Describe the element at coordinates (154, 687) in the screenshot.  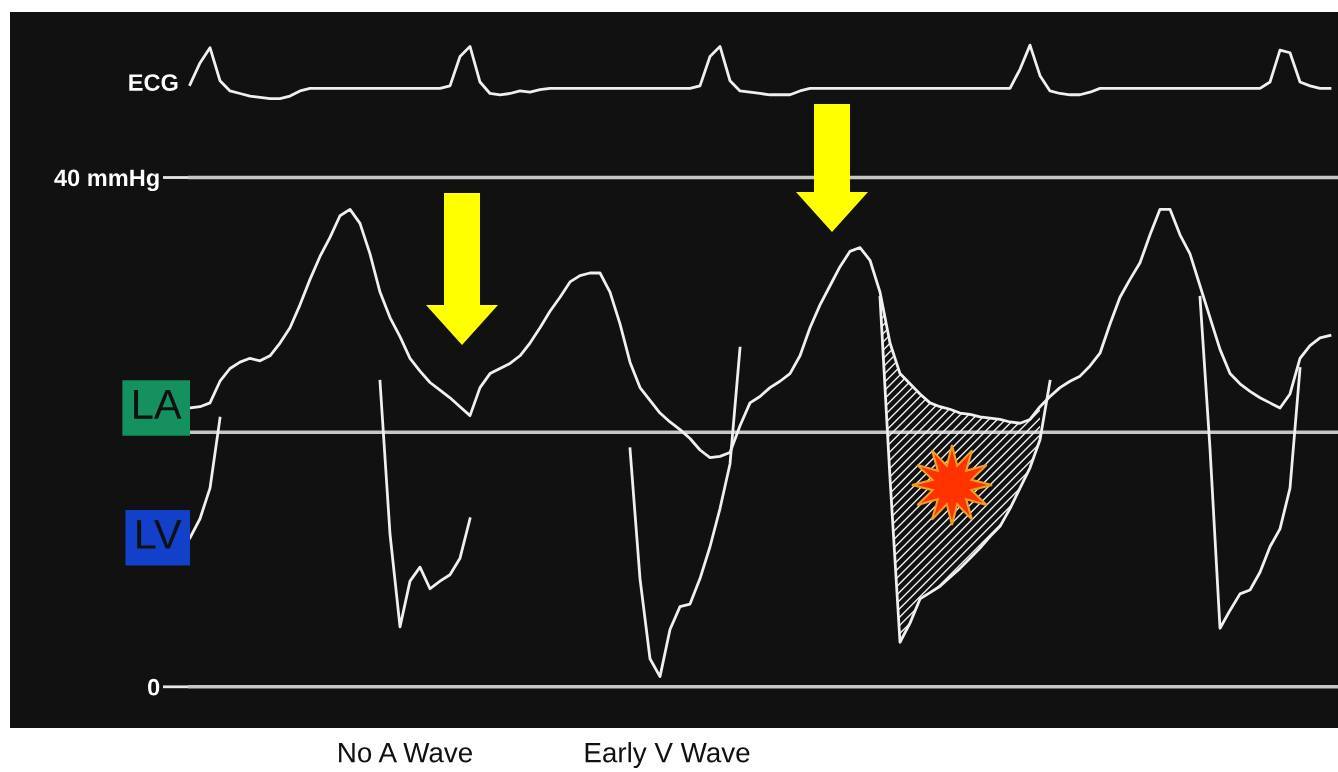
I see `y-tick-label: 0` at that location.